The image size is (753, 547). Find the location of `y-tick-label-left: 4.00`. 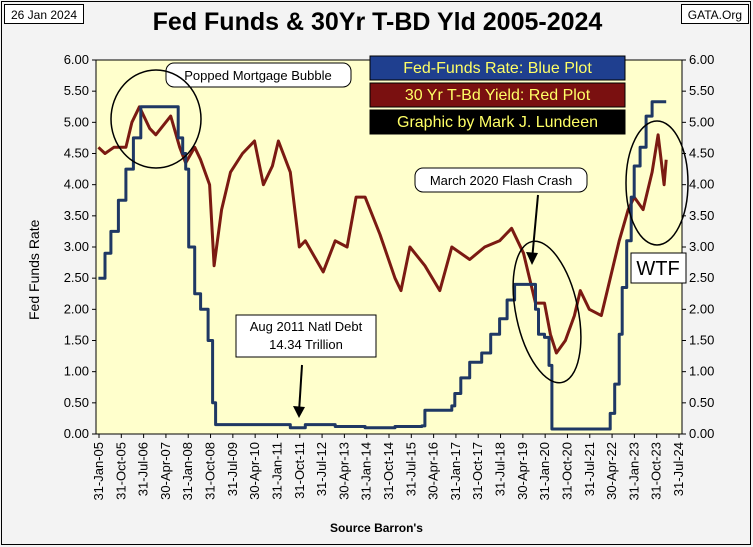

y-tick-label-left: 4.00 is located at coordinates (76, 184).